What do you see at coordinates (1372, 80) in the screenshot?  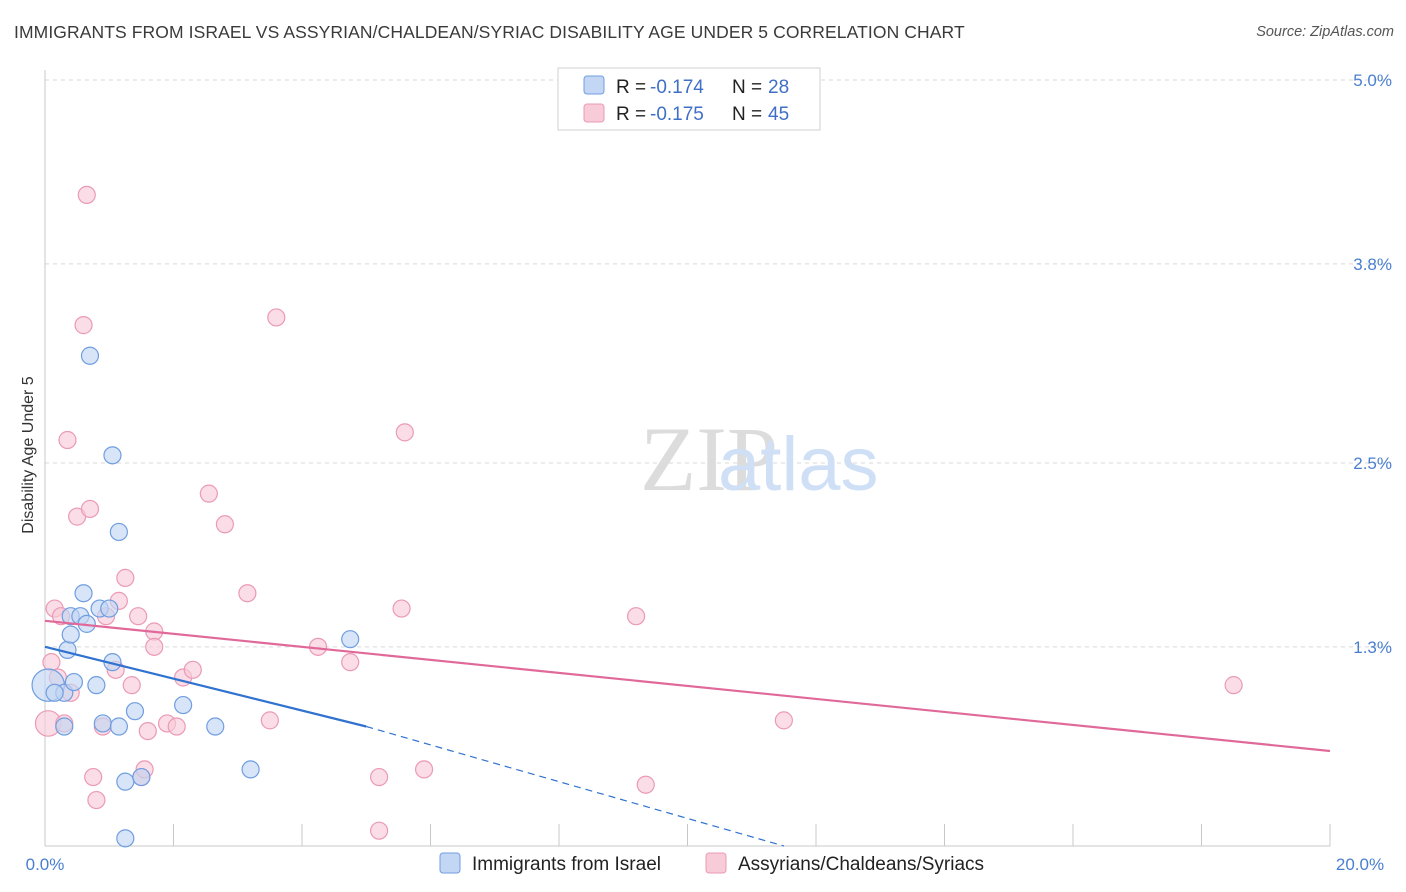 I see `y-tick-label-0: 5.0%` at bounding box center [1372, 80].